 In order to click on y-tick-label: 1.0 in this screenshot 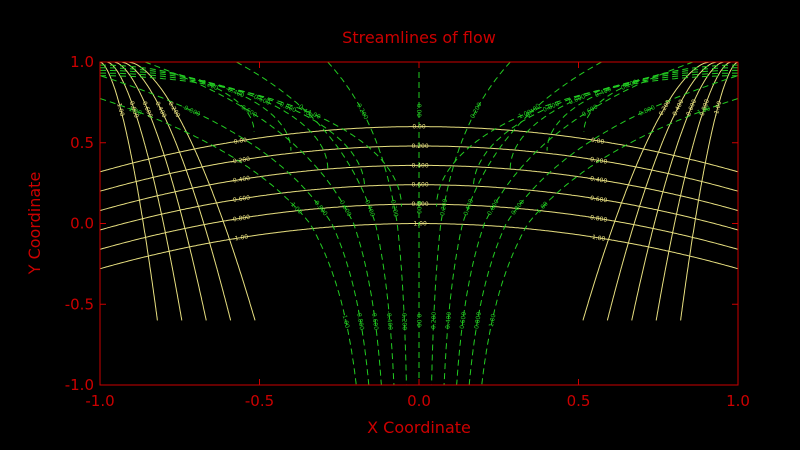, I will do `click(82, 62)`.